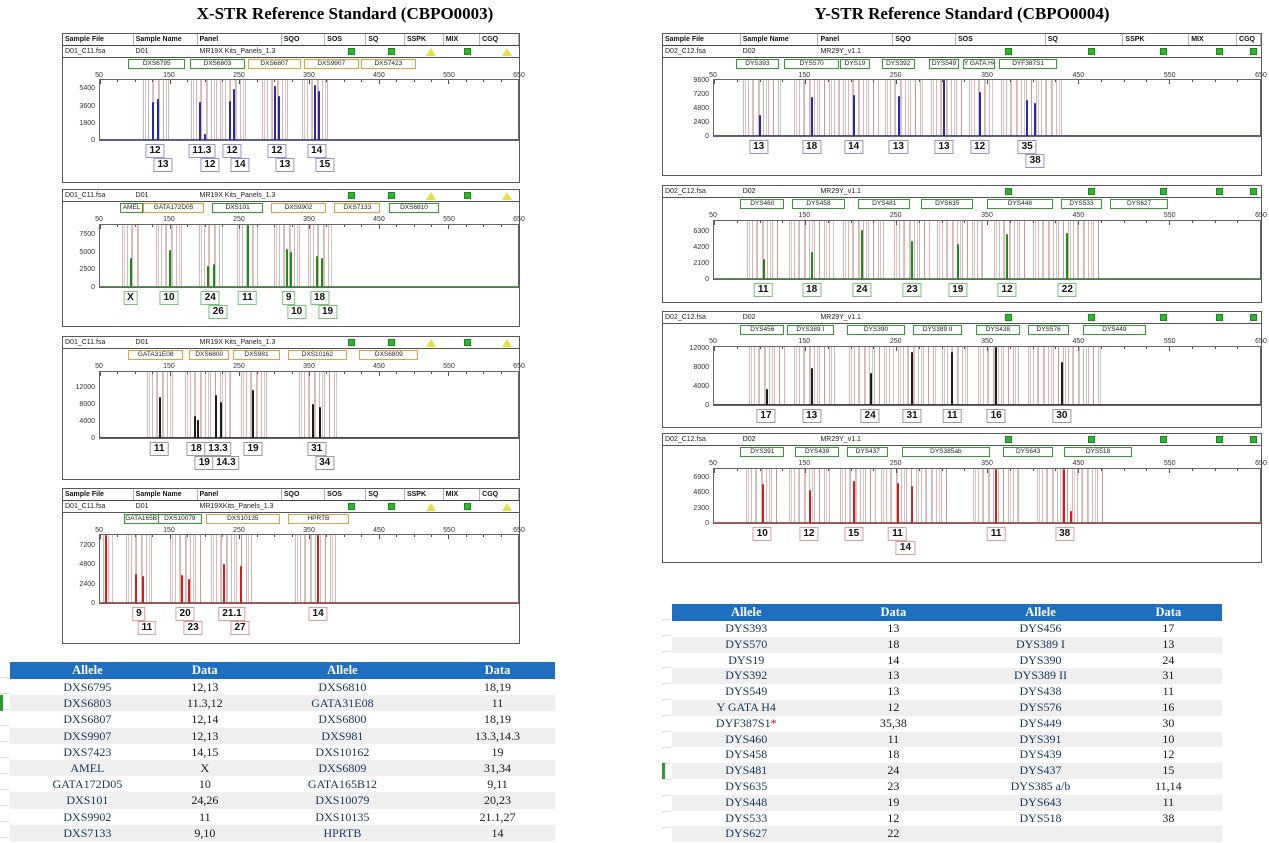  What do you see at coordinates (895, 341) in the screenshot?
I see `x-tick-label: 250` at bounding box center [895, 341].